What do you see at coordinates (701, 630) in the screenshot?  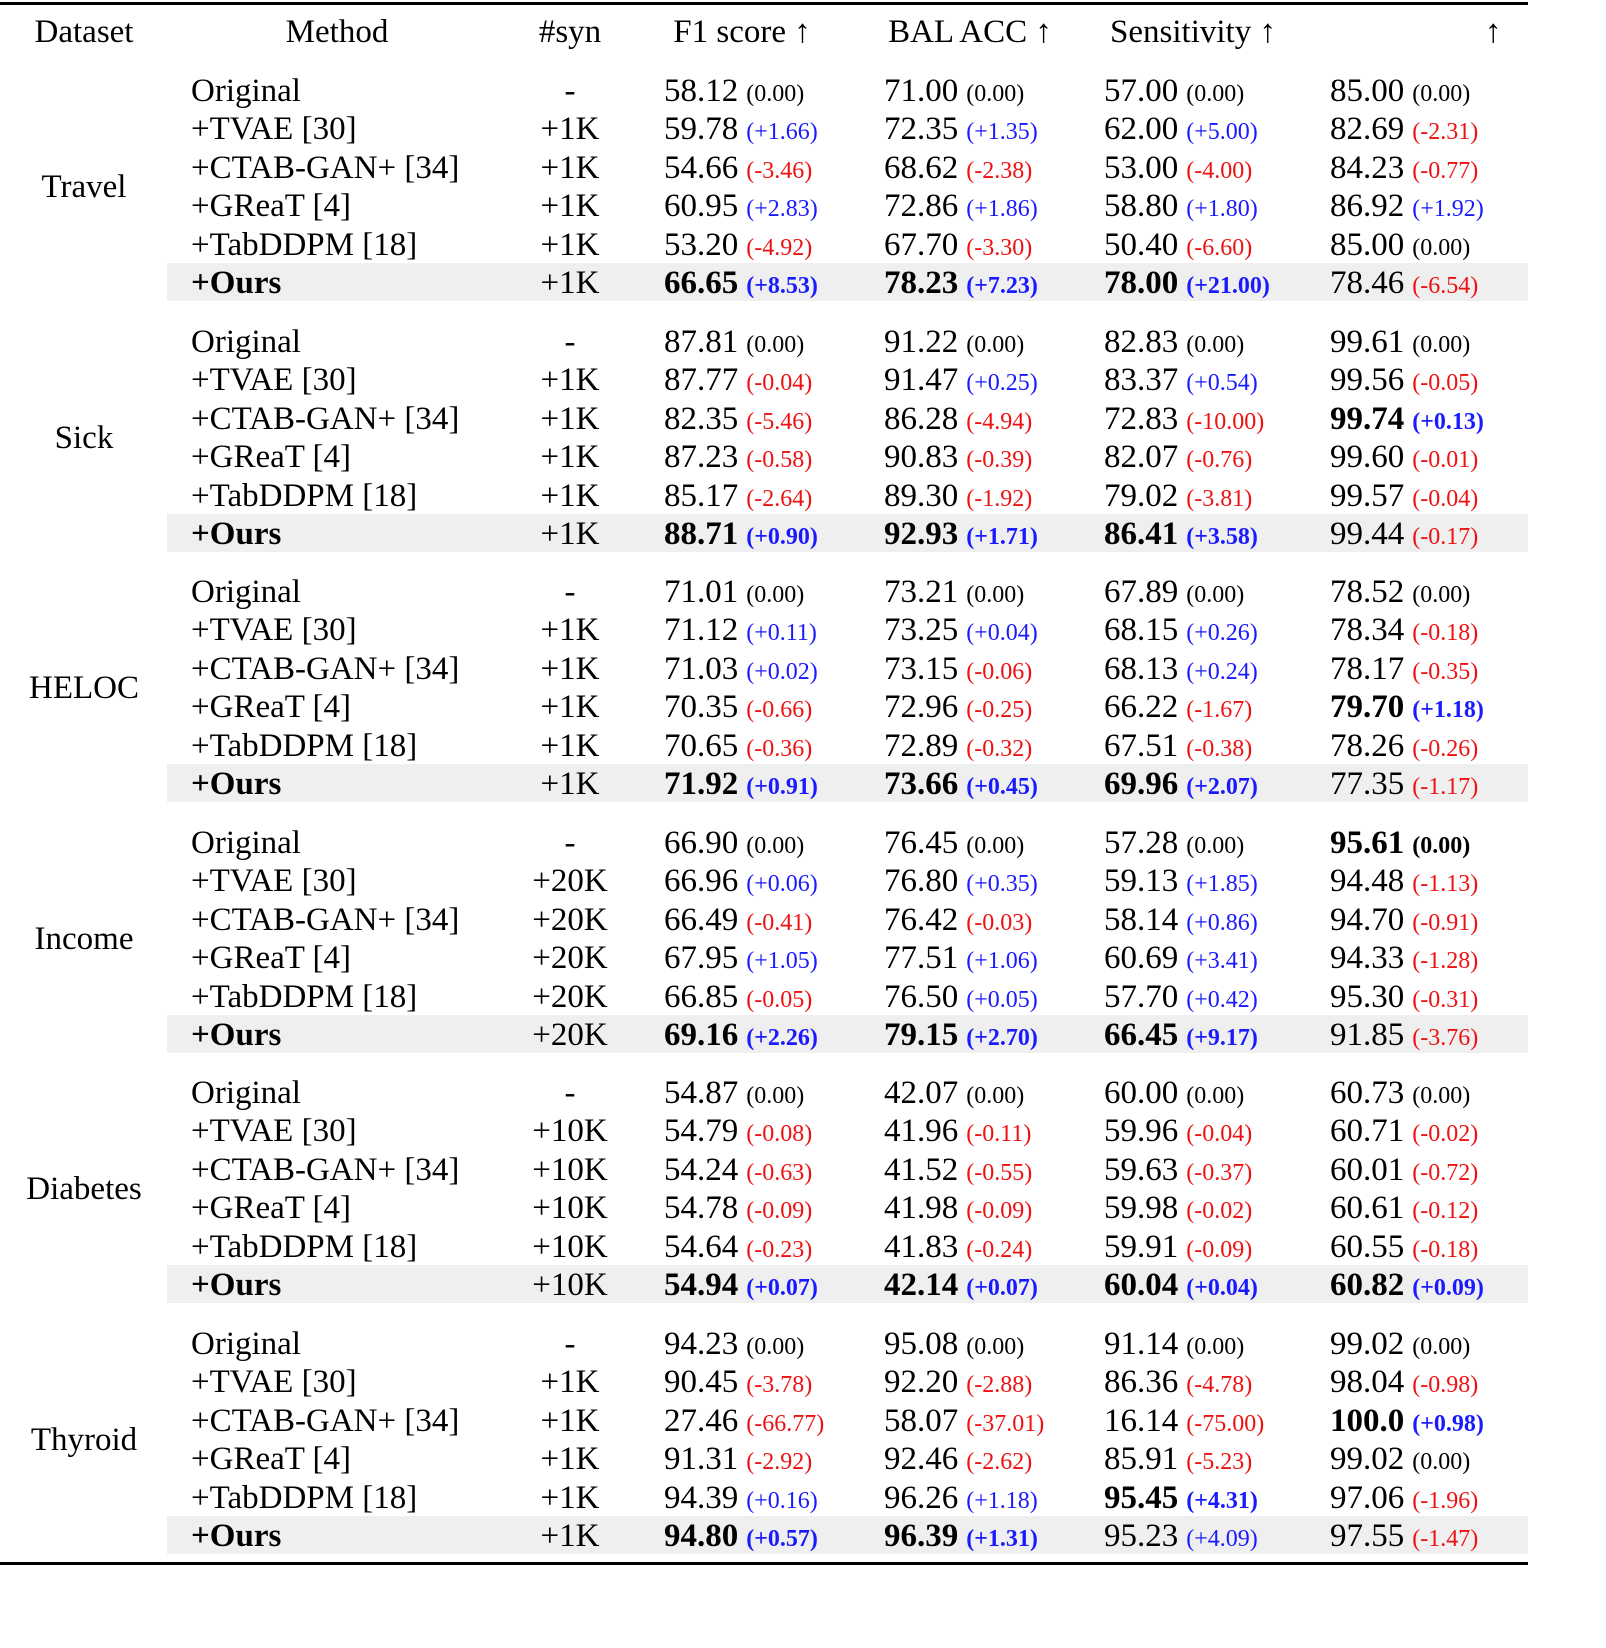 I see `metric-value: 71.12` at bounding box center [701, 630].